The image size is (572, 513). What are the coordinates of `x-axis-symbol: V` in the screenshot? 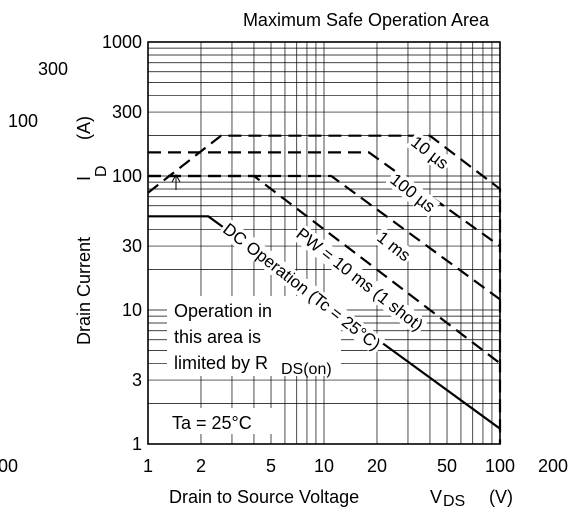 It's located at (436, 497).